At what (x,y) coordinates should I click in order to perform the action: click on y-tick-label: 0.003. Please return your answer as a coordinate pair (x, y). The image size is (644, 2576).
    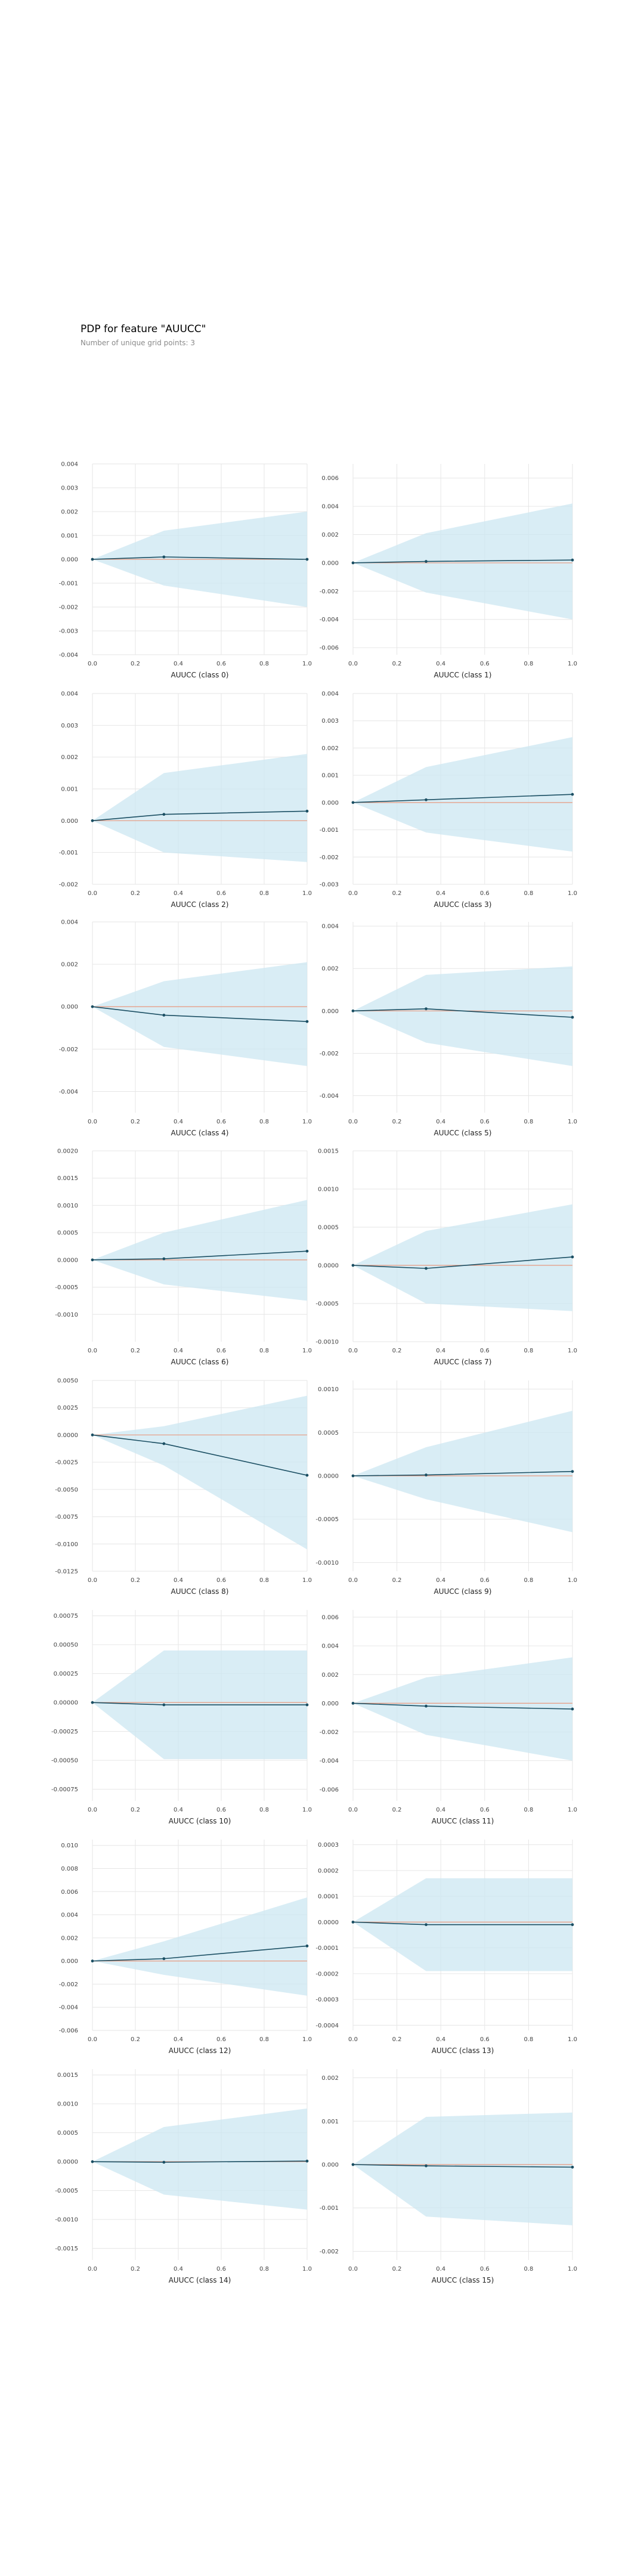
    Looking at the image, I should click on (70, 488).